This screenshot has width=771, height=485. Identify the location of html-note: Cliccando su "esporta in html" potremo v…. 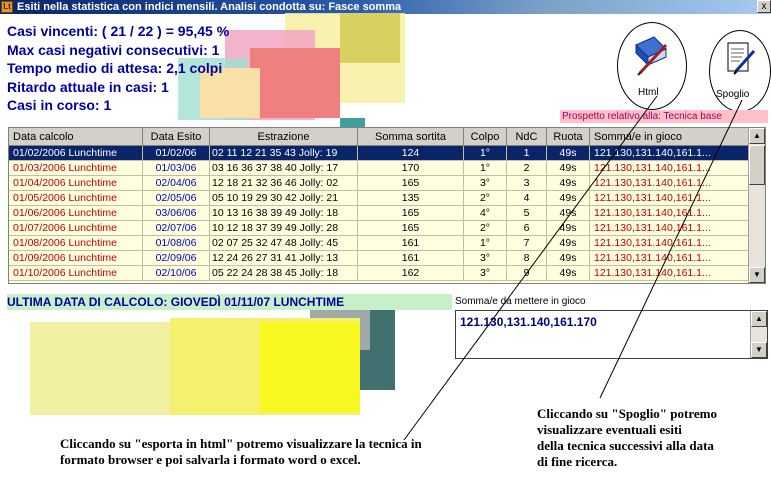
(241, 452).